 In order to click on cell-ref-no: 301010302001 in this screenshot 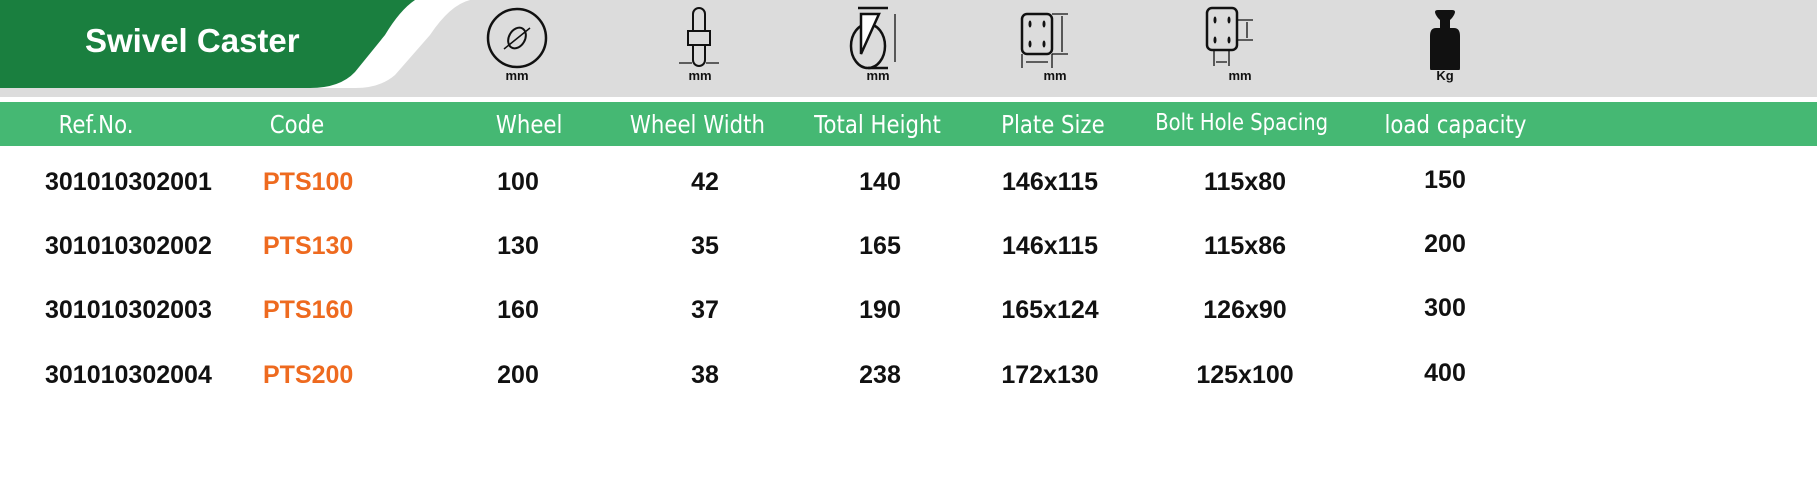, I will do `click(128, 182)`.